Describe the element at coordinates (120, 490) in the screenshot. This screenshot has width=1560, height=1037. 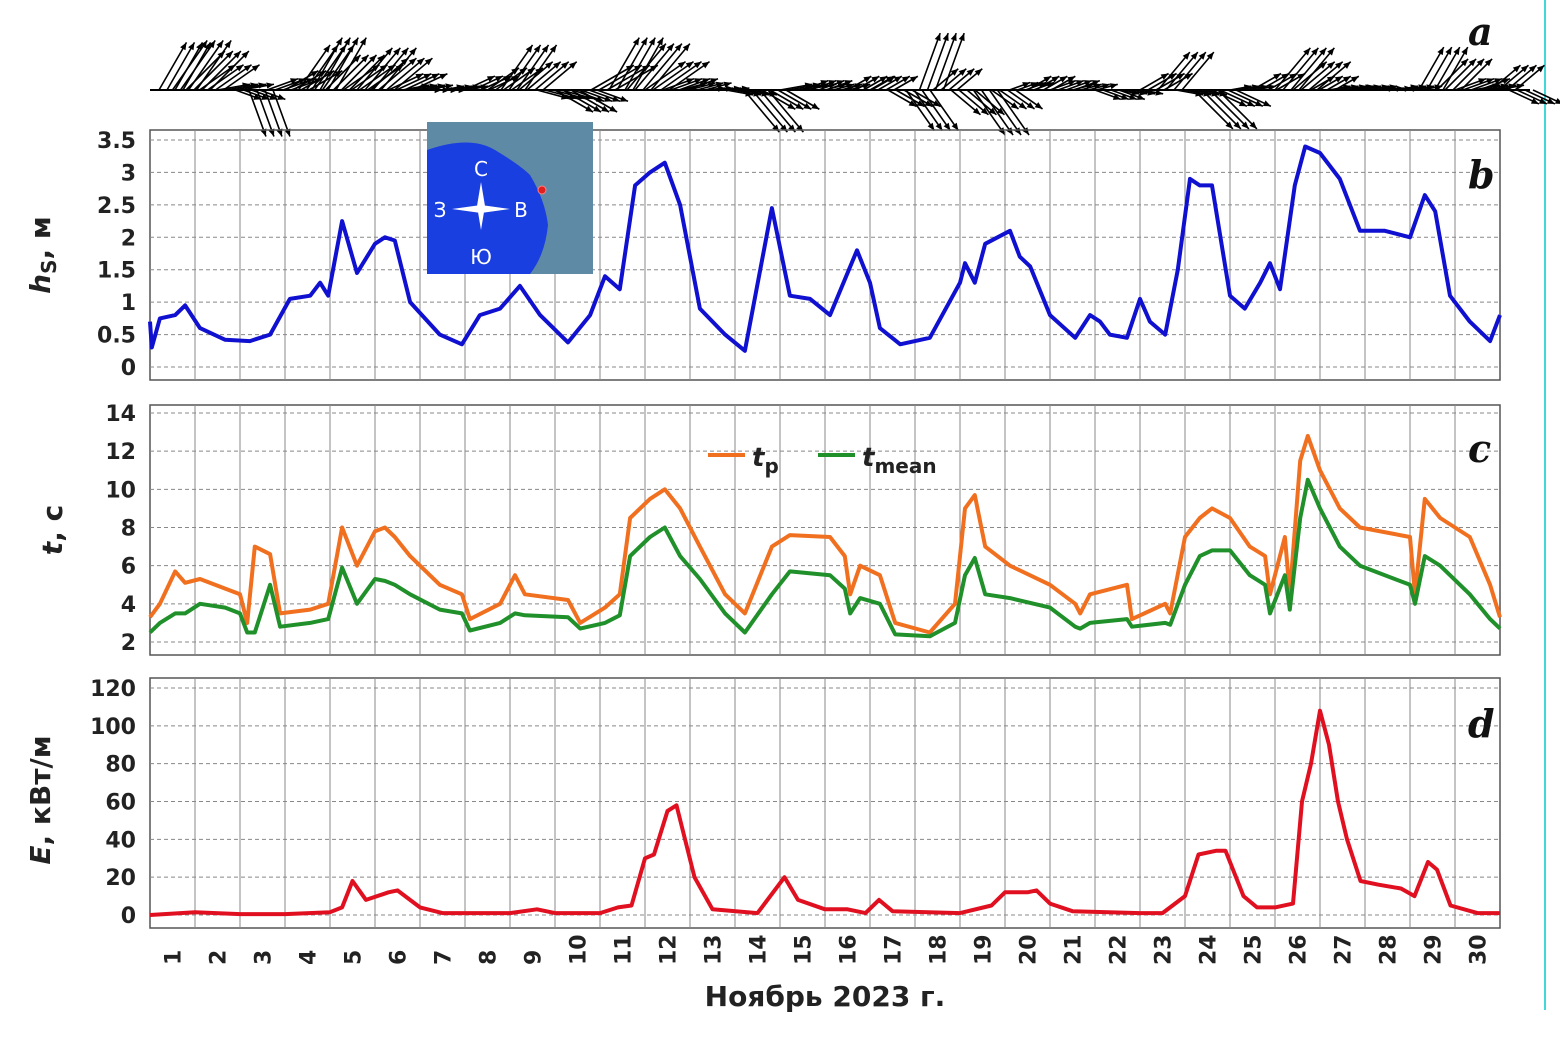
I see `y-tick-label: 10` at that location.